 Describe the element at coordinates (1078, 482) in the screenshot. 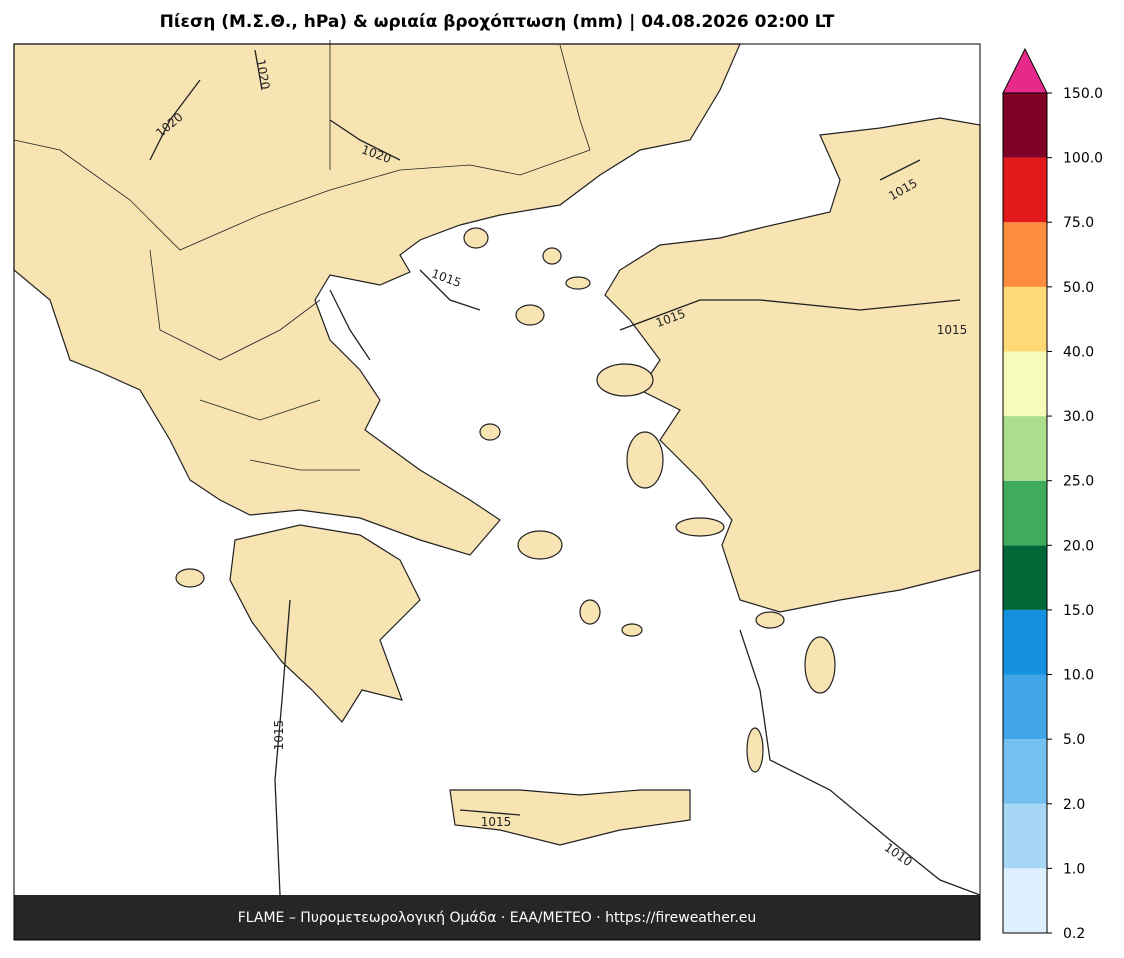

I see `colorbar-tick-label: 25.0` at that location.